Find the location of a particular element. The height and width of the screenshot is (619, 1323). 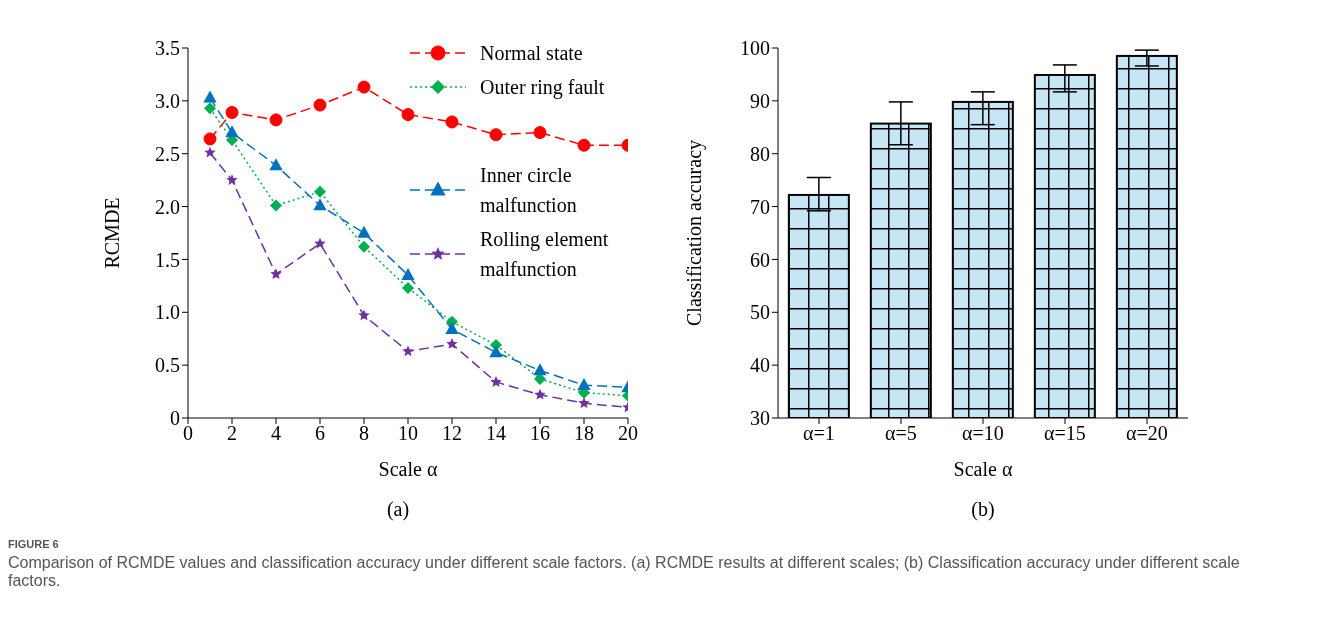

text: Comparison of RCMDE values and classification accuracy under different scale factors. (a) RCMDE results at different scales; (b) Classification accuracy under different scale factors. is located at coordinates (624, 572).